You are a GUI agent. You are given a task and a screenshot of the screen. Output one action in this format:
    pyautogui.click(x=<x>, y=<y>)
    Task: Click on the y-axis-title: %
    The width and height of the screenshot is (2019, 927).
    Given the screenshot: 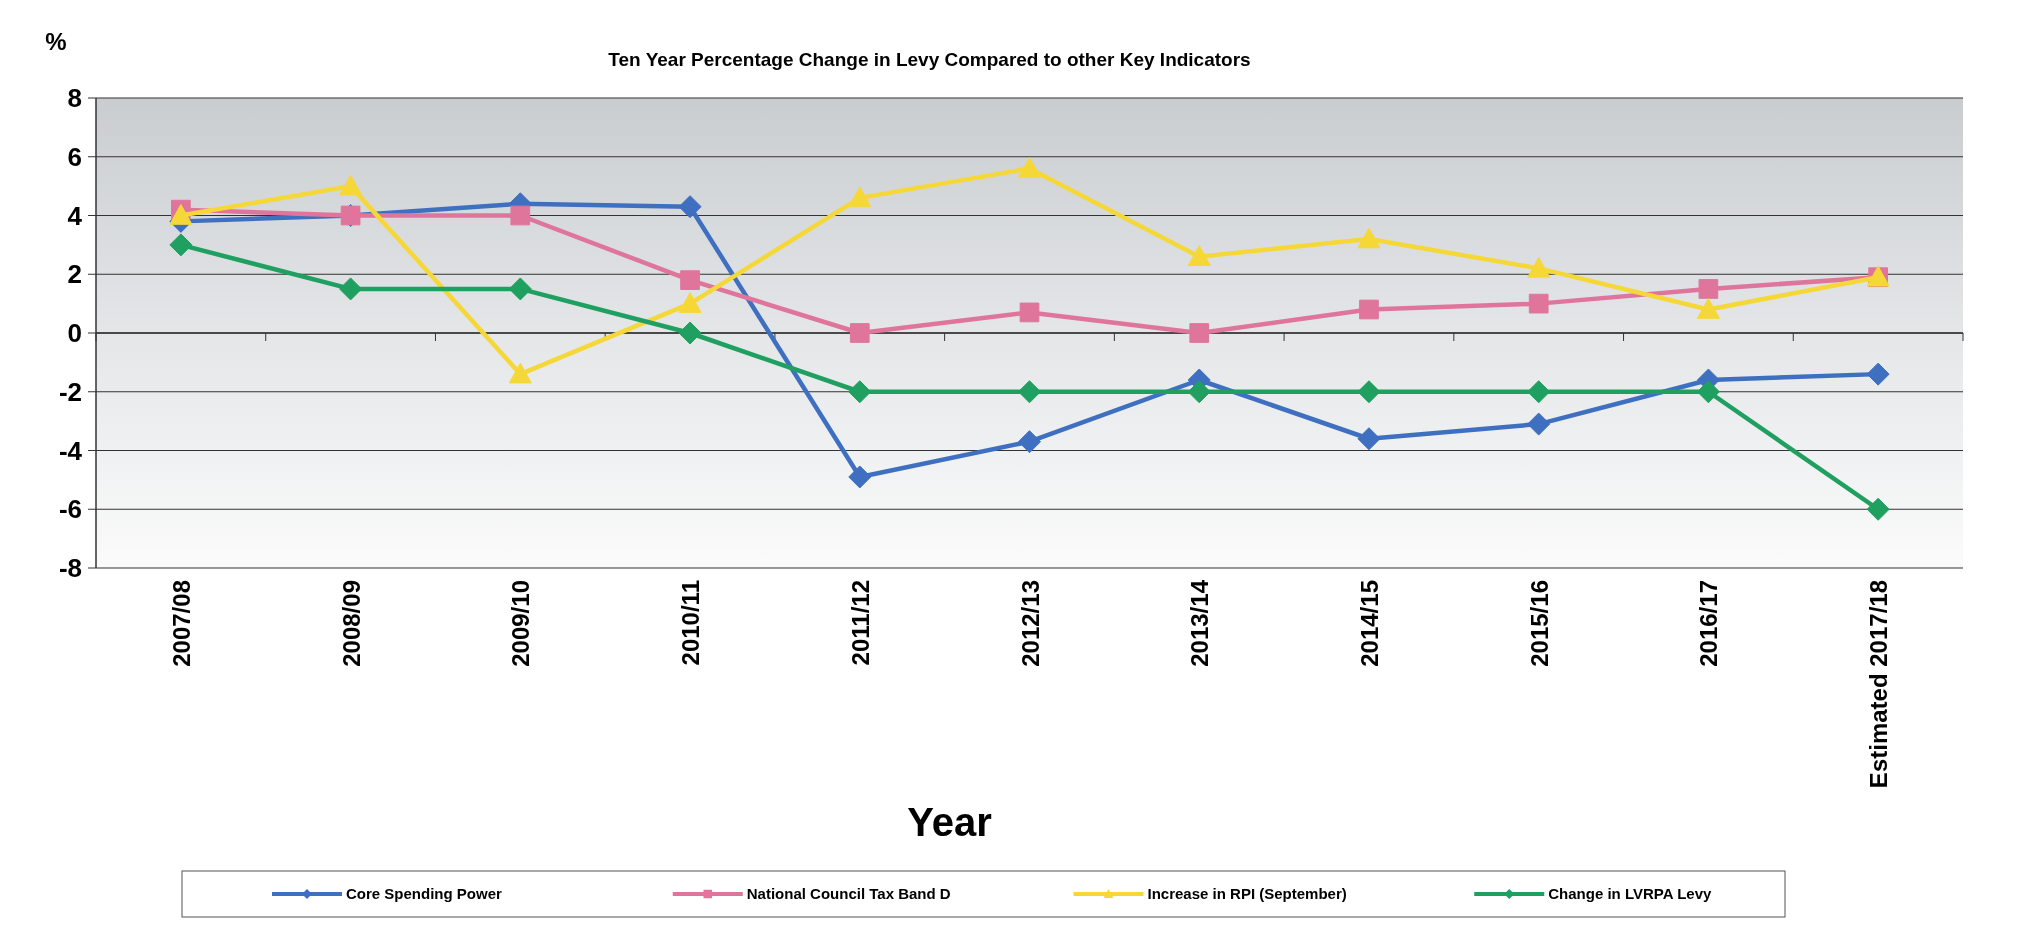 What is the action you would take?
    pyautogui.click(x=56, y=41)
    